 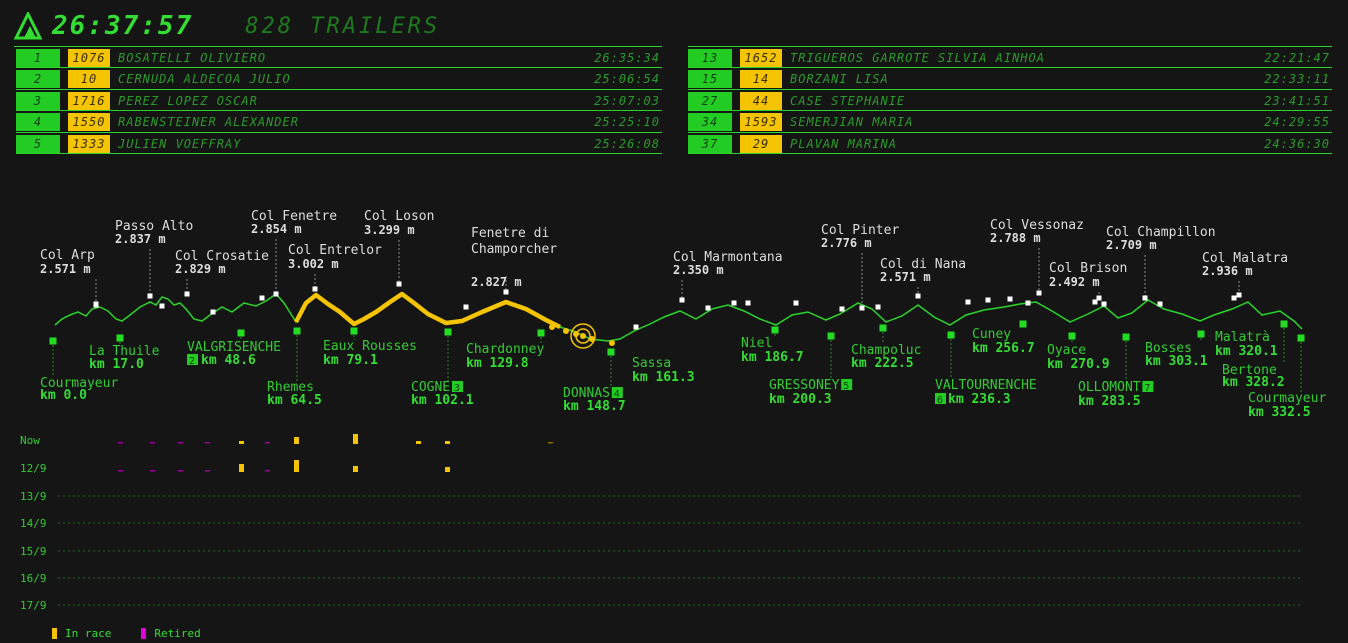 I want to click on leader-row: 5 1333 JULIEN VOEFFRAY 25:26:08, so click(x=339, y=144).